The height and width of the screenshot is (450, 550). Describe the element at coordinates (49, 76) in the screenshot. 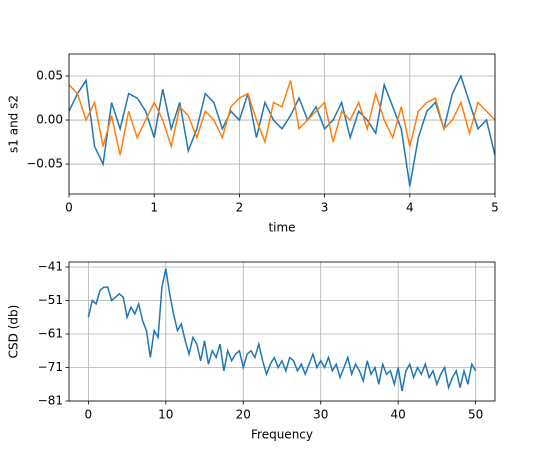

I see `y-tick-label: 0.05` at that location.